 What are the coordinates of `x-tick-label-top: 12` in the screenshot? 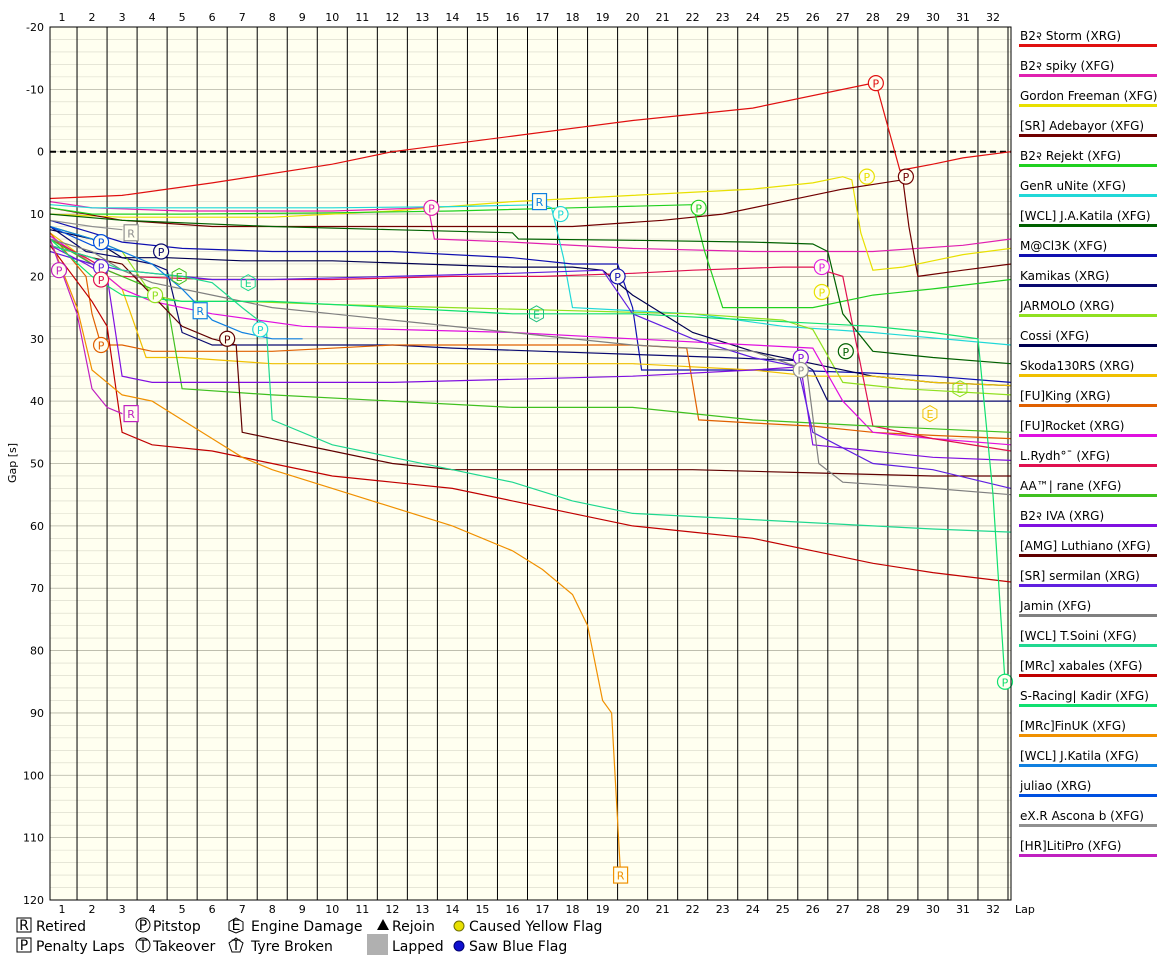 It's located at (392, 17).